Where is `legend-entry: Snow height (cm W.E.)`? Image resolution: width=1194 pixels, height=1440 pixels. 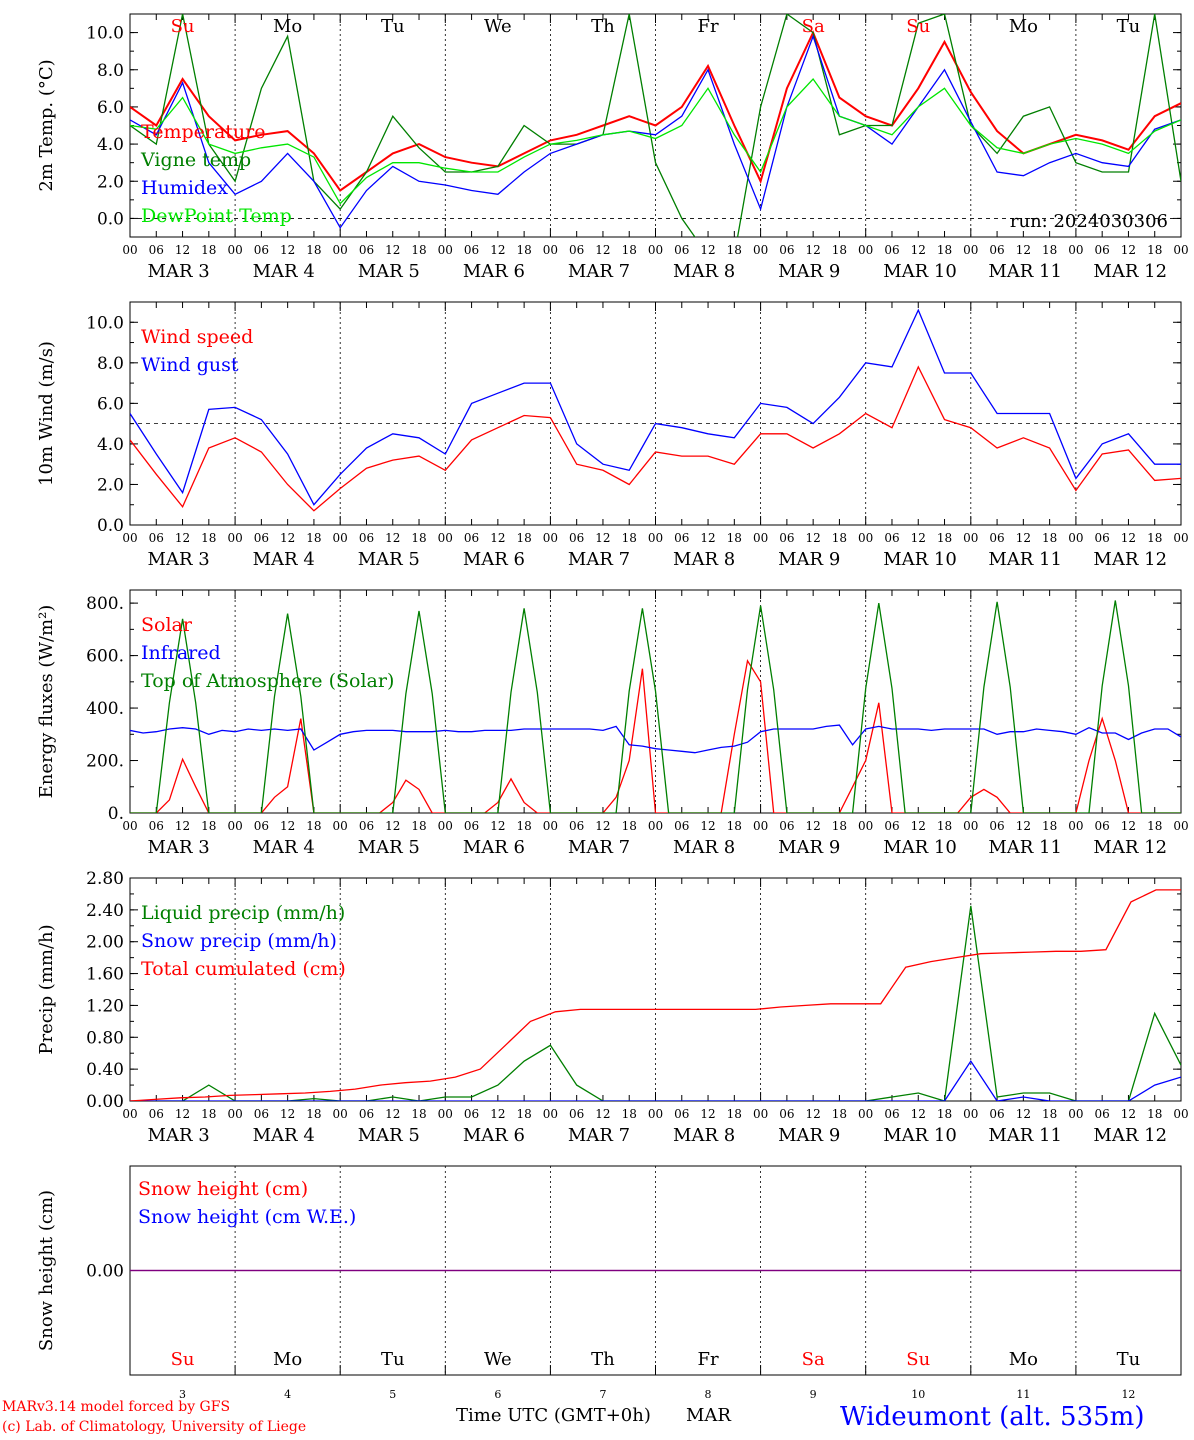 legend-entry: Snow height (cm W.E.) is located at coordinates (247, 1217).